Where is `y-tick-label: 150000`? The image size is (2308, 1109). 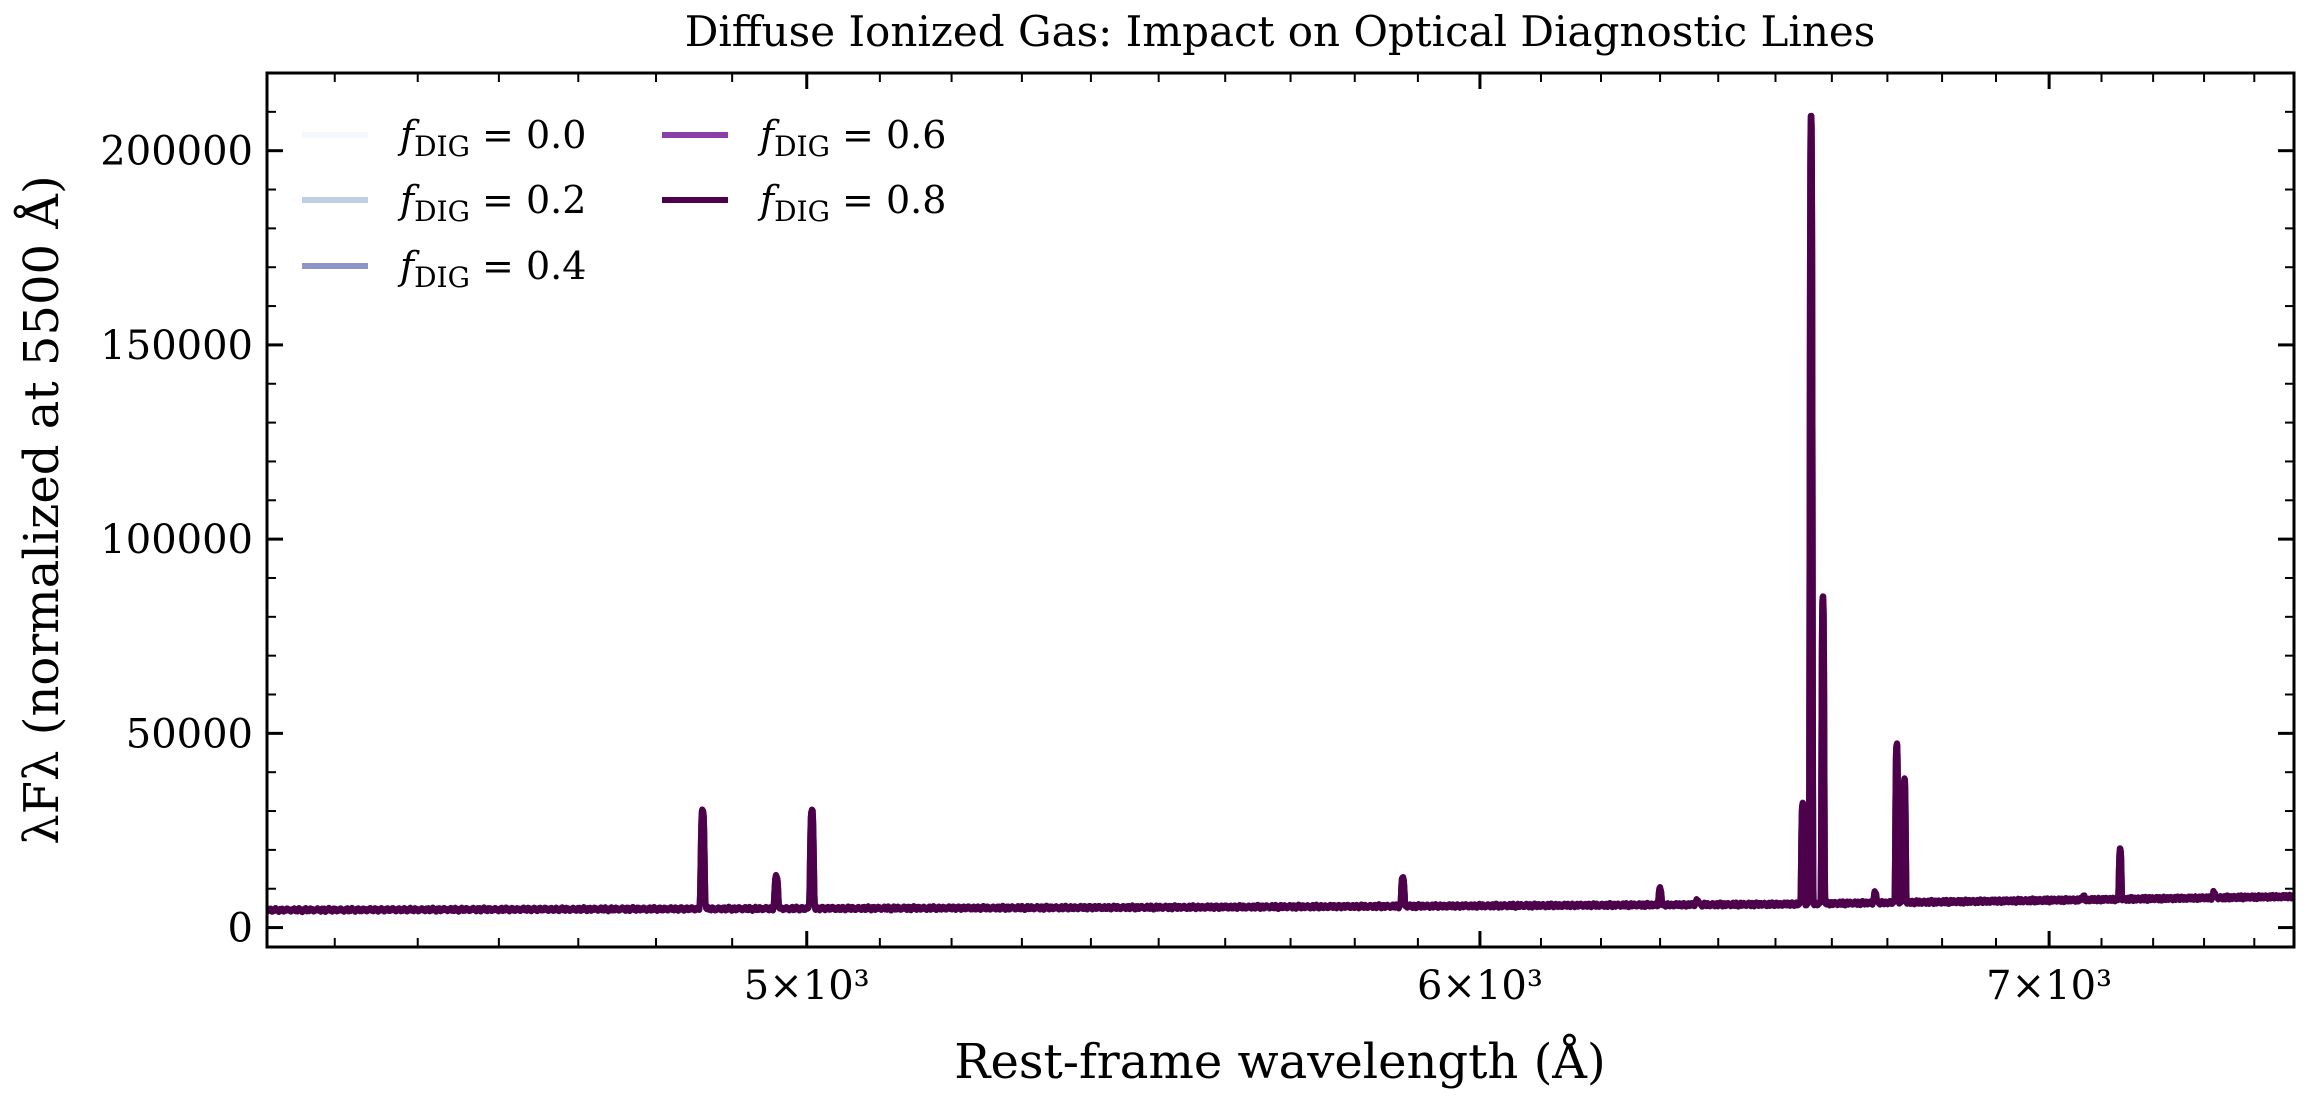 y-tick-label: 150000 is located at coordinates (176, 346).